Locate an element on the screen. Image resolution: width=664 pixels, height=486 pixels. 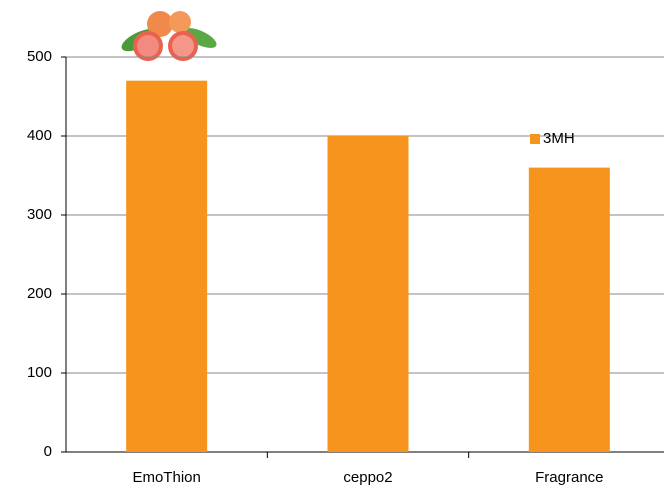
x-tick-label: EmoThion is located at coordinates (166, 477).